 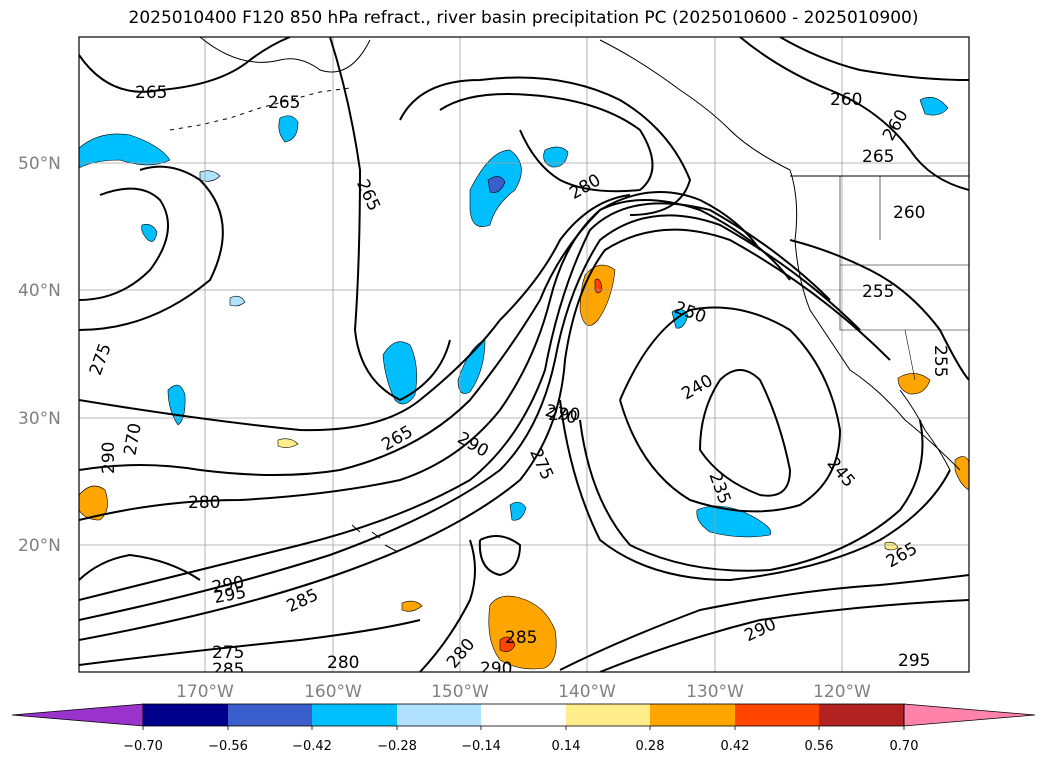 What do you see at coordinates (143, 746) in the screenshot?
I see `colorbar-tick-label: −0.70` at bounding box center [143, 746].